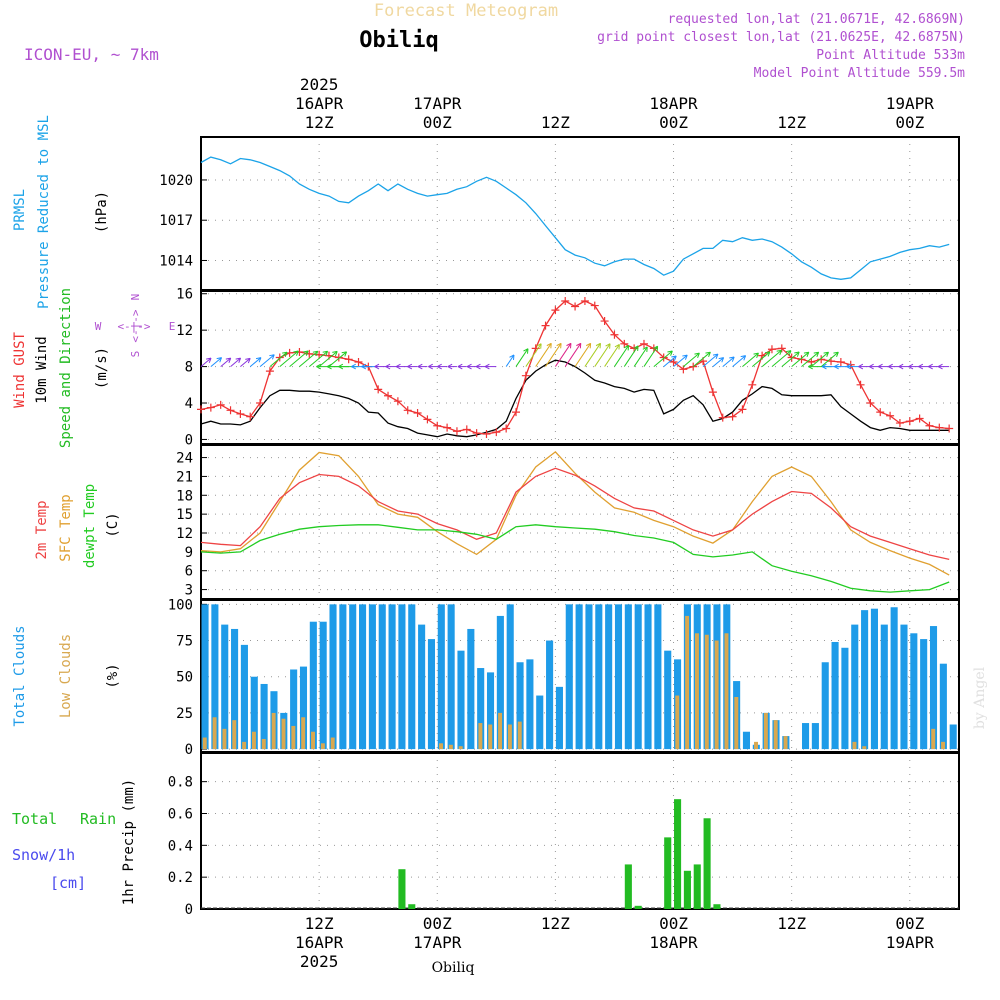 The width and height of the screenshot is (1000, 1000). Describe the element at coordinates (816, 19) in the screenshot. I see `requested-coords: requested lon,lat (21.0671E, 42.6869N)` at that location.